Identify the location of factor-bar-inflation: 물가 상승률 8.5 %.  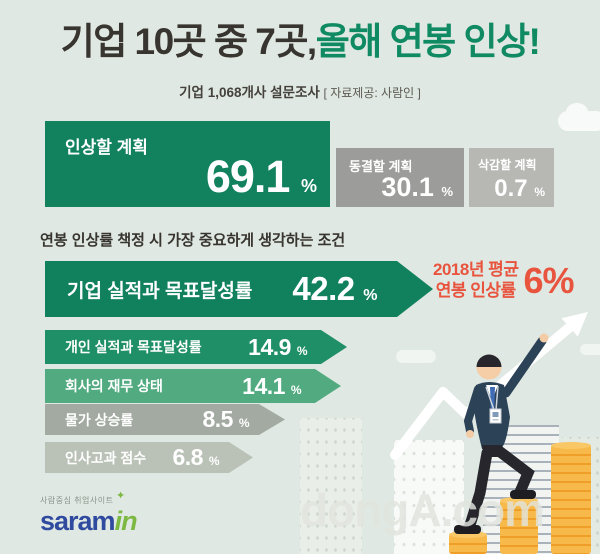
(165, 419).